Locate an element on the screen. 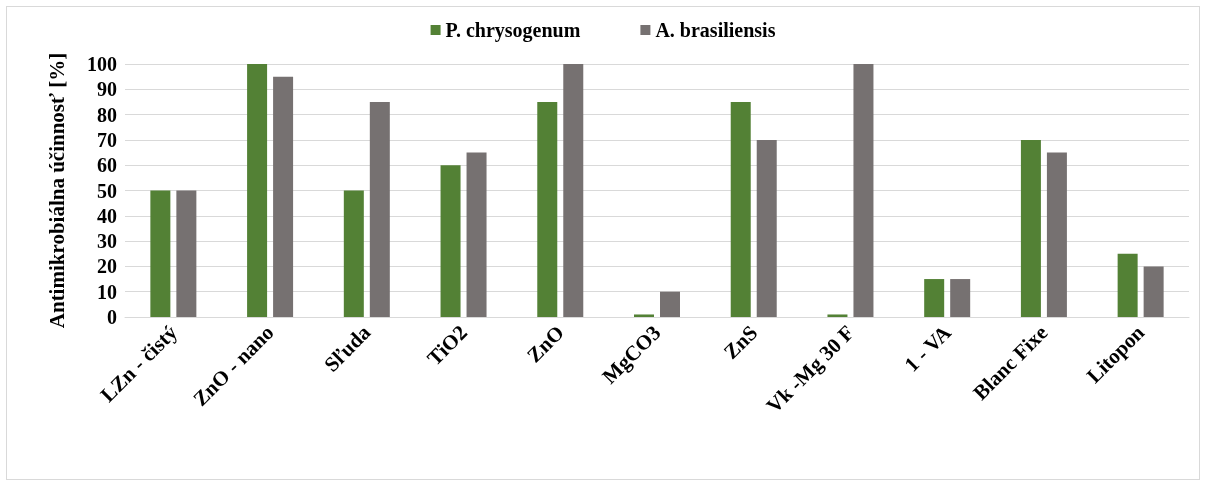 The width and height of the screenshot is (1206, 486). legend-label: P. chrysogenum is located at coordinates (513, 30).